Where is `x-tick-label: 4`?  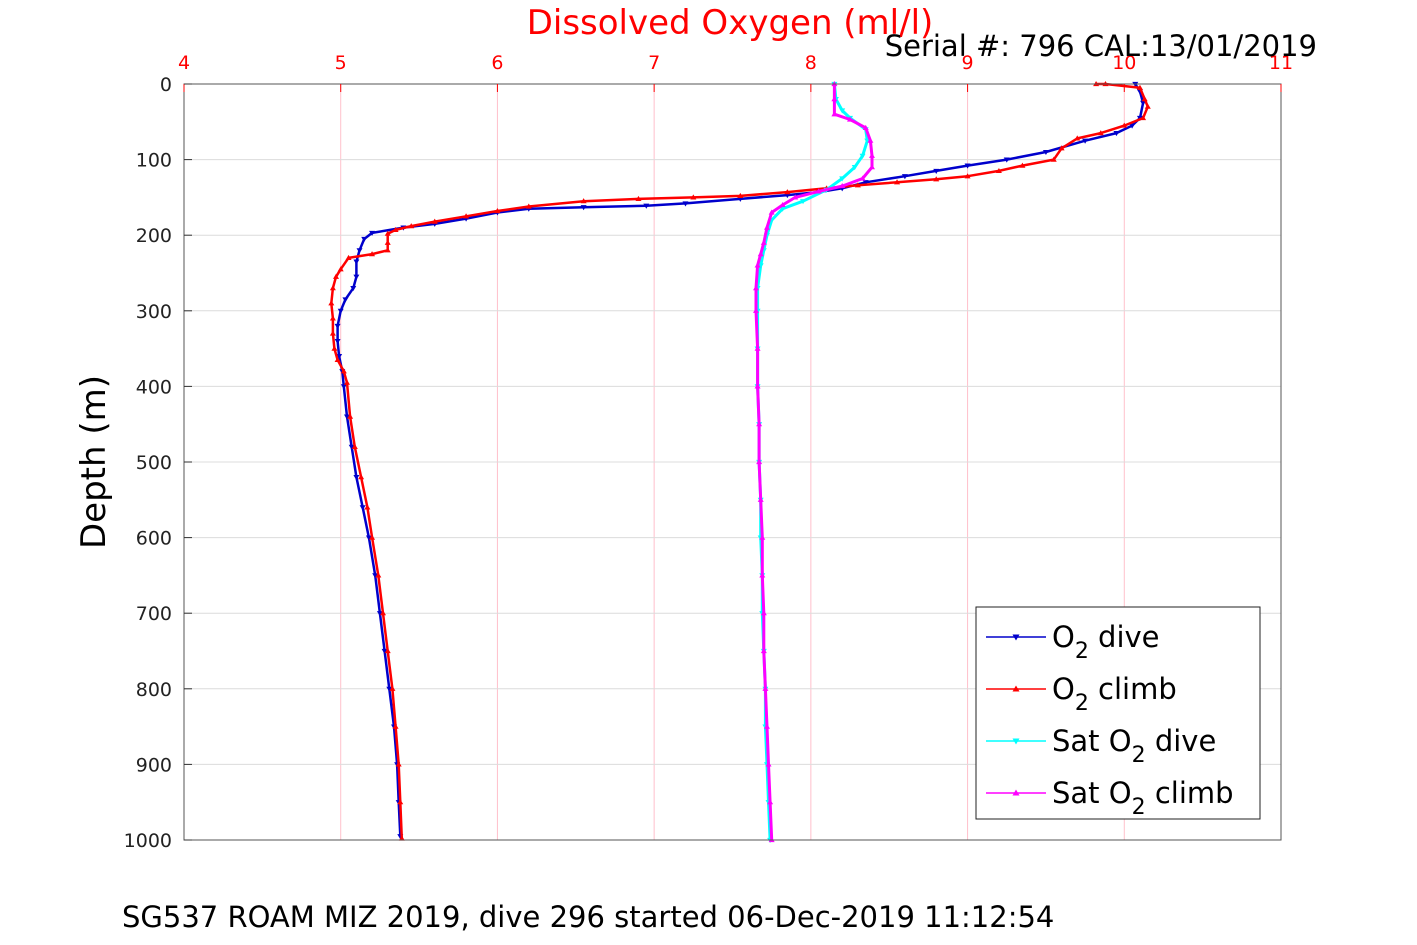 x-tick-label: 4 is located at coordinates (184, 63).